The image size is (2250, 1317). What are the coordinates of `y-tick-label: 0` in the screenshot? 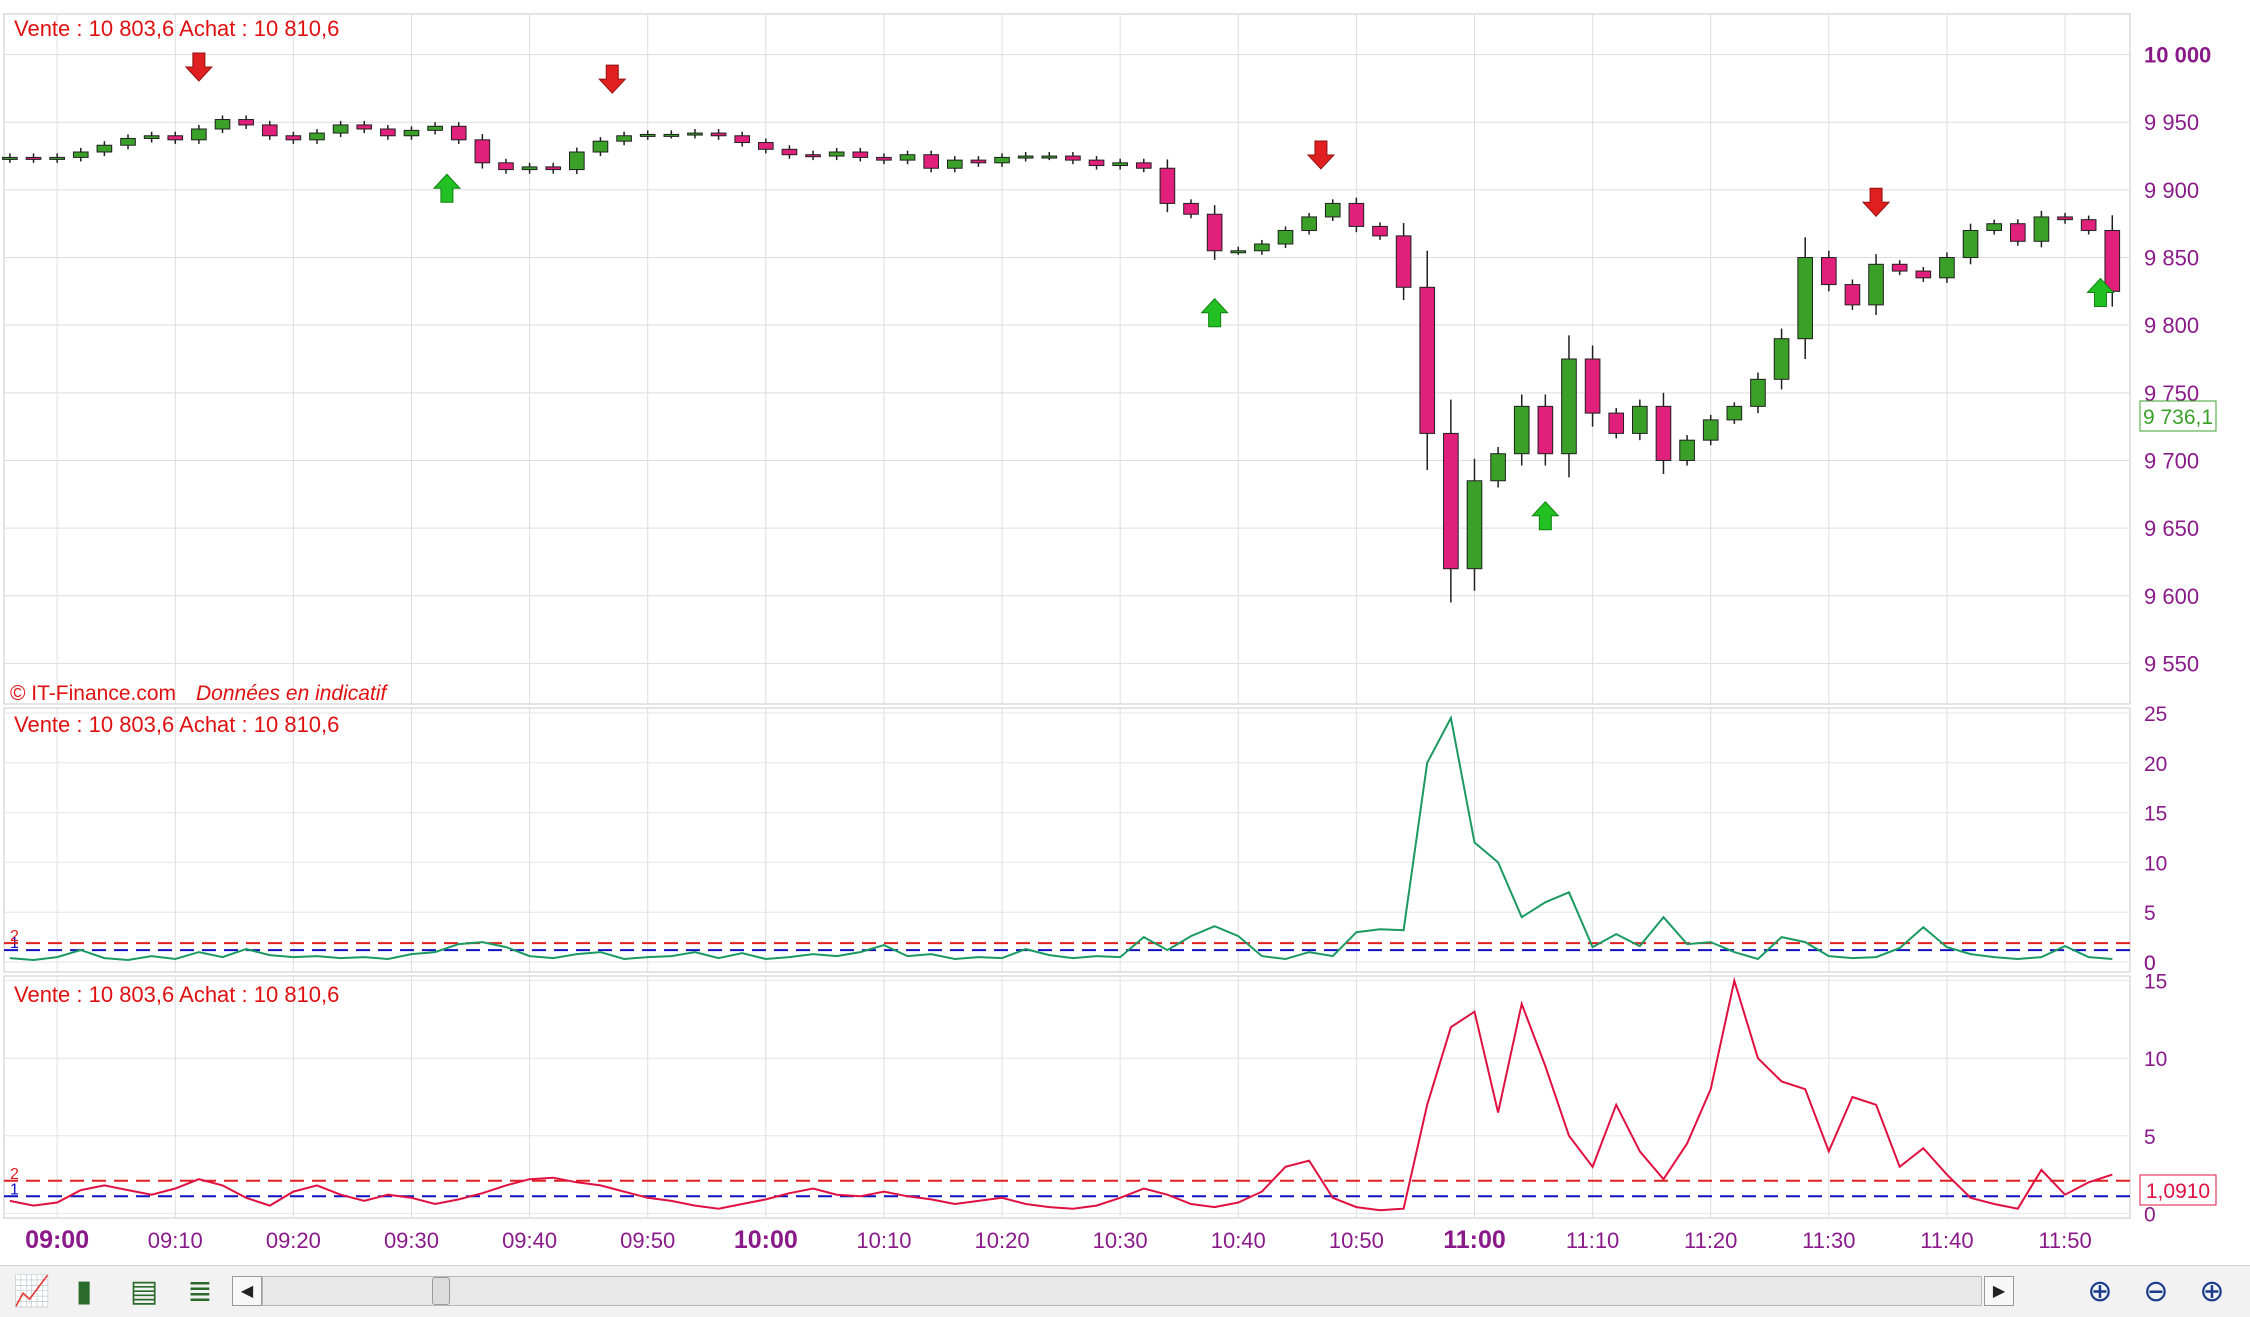 It's located at (2150, 1214).